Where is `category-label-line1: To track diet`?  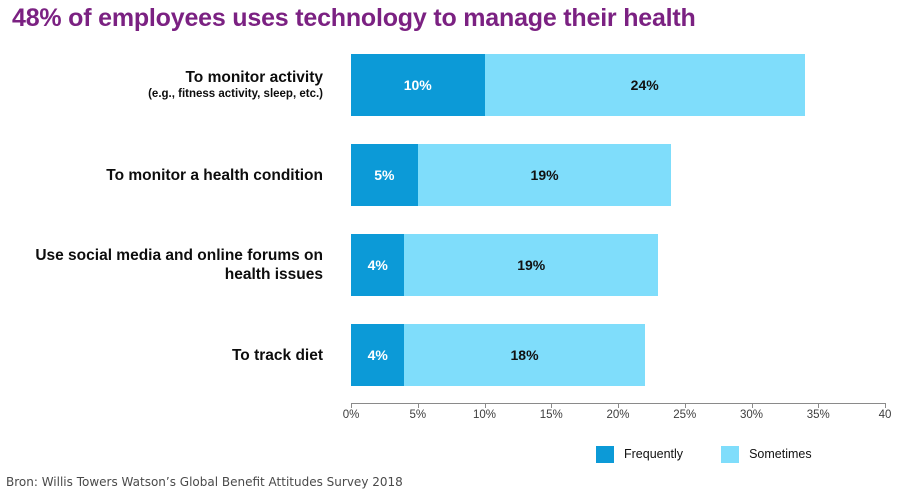 category-label-line1: To track diet is located at coordinates (277, 355).